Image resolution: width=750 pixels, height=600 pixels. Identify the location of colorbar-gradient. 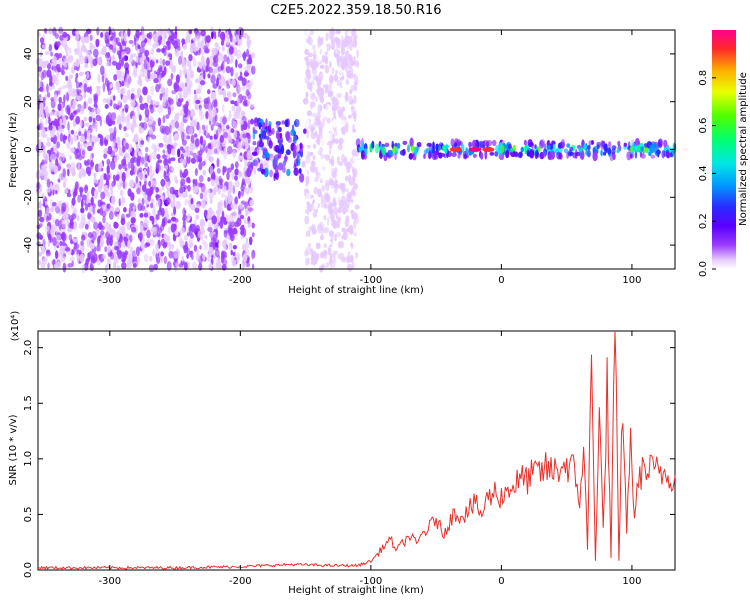
(724, 149).